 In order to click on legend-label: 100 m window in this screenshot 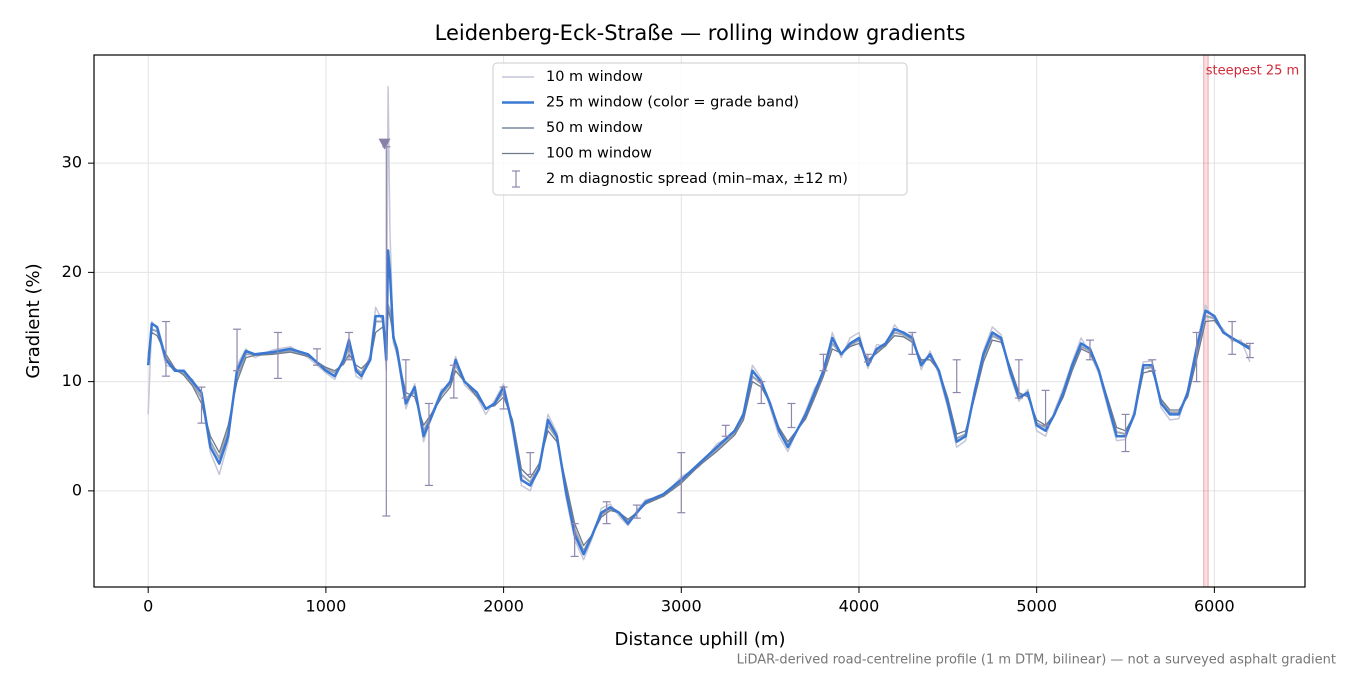, I will do `click(599, 154)`.